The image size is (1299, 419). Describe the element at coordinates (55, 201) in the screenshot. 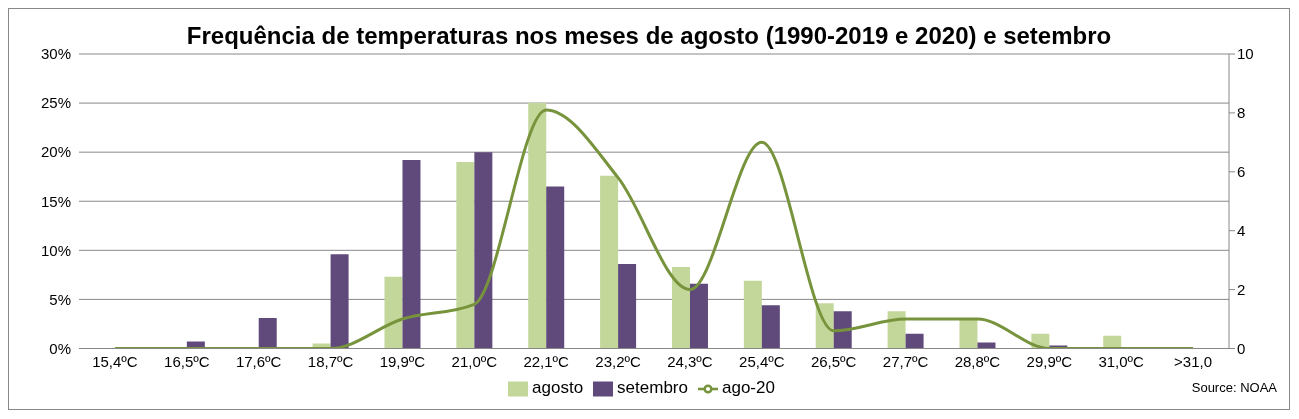

I see `y-tick-label: 15%` at that location.